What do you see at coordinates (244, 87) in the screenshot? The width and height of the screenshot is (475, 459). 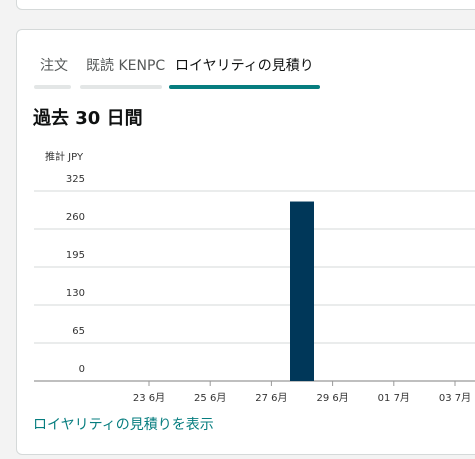 I see `tab-royalty-estimate-underline` at bounding box center [244, 87].